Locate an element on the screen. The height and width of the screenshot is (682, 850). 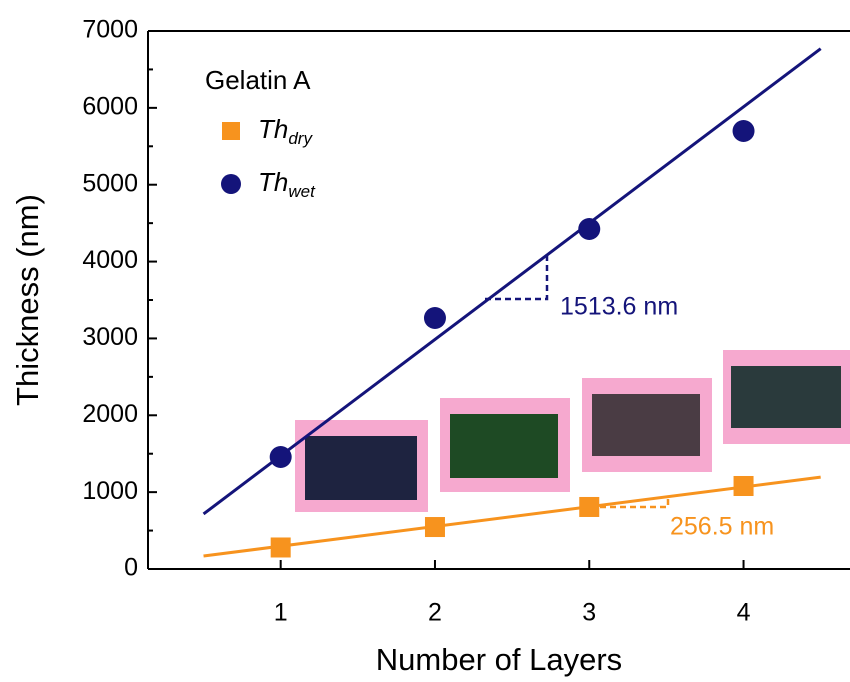
legend-label: Thwet is located at coordinates (287, 184).